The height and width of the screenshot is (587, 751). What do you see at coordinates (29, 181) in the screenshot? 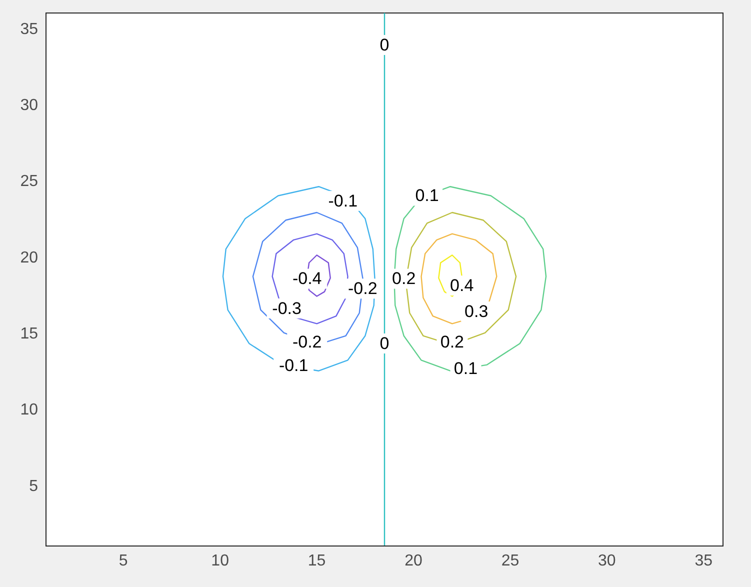
I see `y-tick-label: 25` at bounding box center [29, 181].